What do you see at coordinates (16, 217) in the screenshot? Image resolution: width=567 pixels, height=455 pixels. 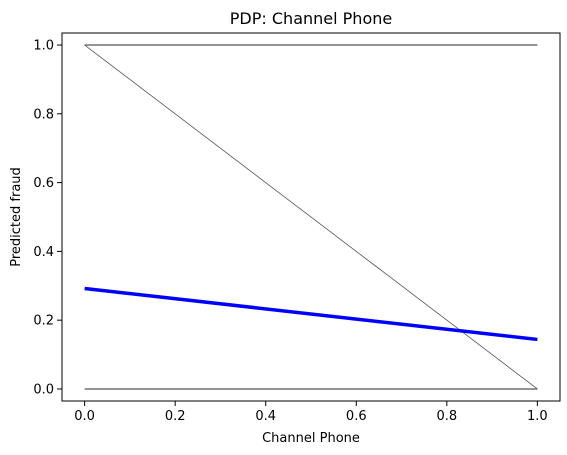 I see `y-axis-label: Predicted fraud` at bounding box center [16, 217].